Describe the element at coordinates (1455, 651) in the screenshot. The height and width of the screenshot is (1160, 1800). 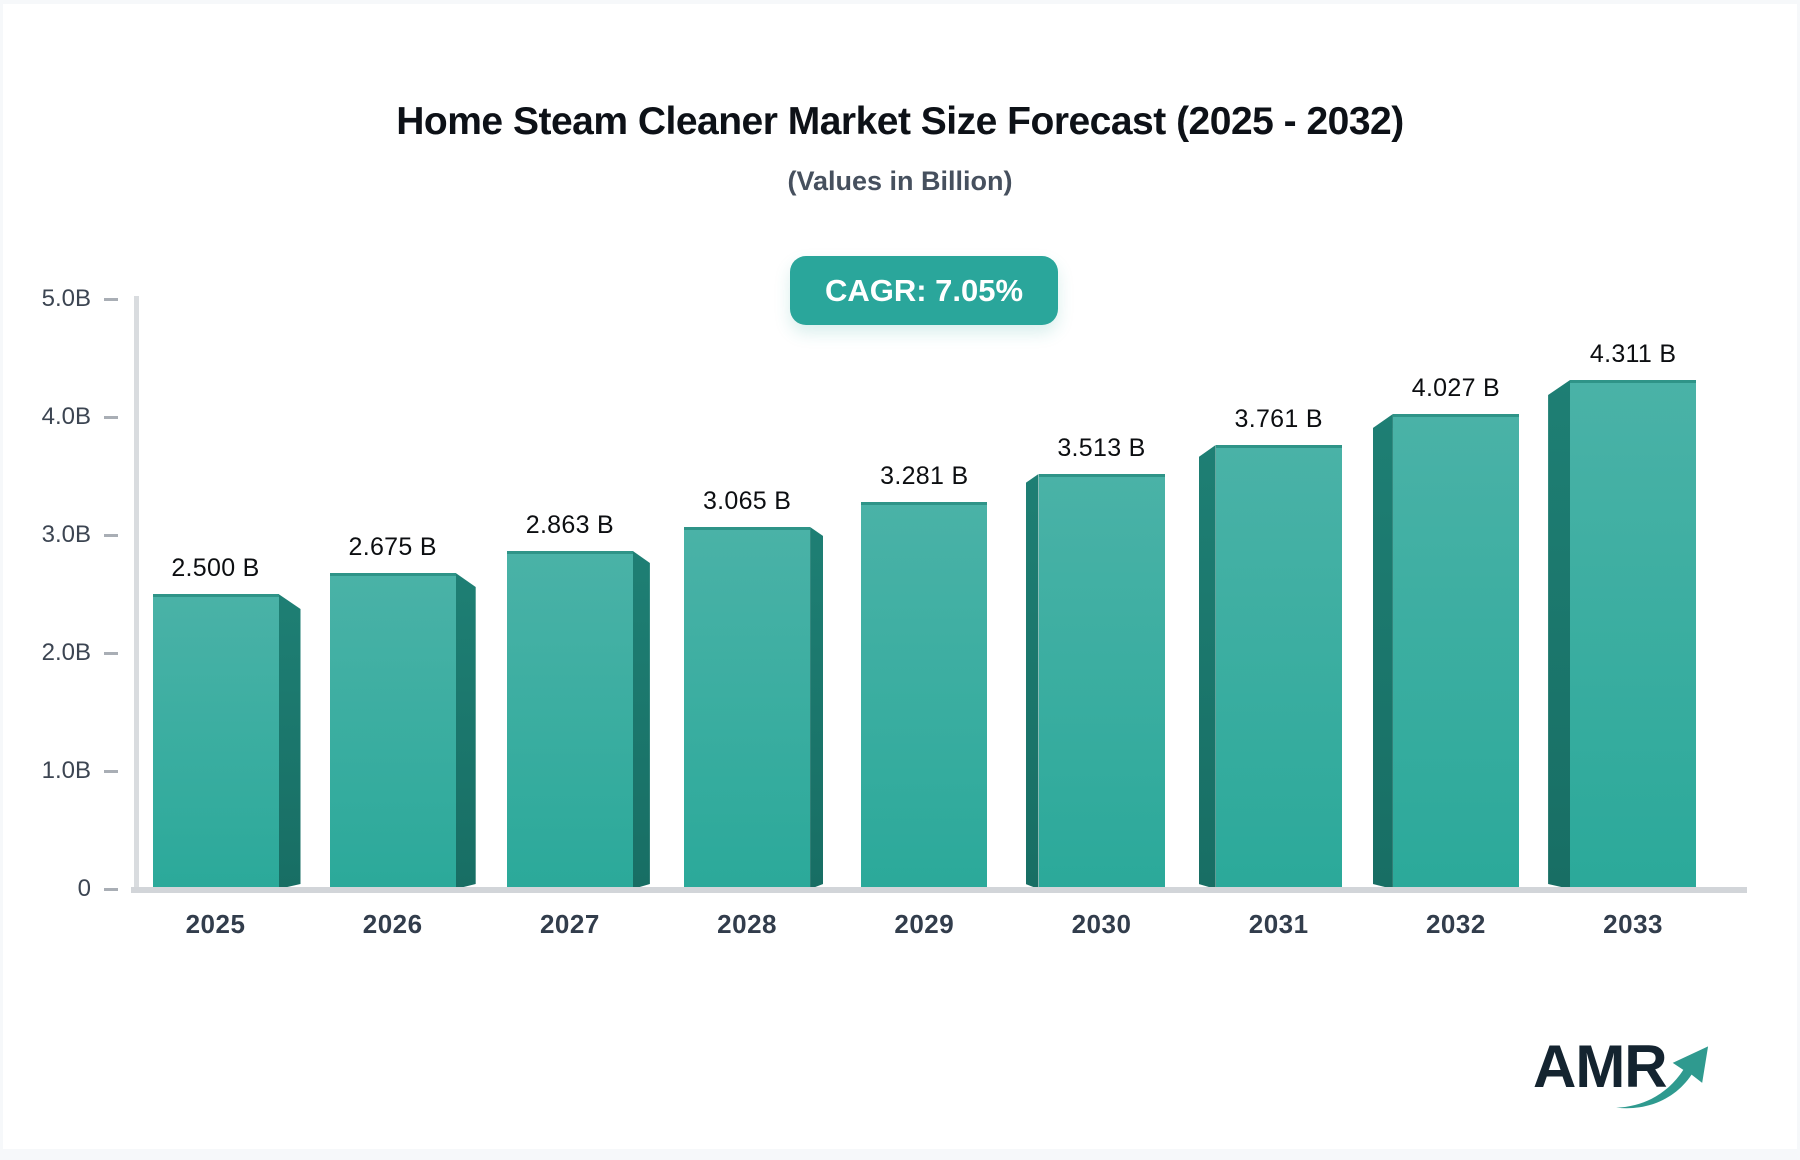
I see `bar-2032` at that location.